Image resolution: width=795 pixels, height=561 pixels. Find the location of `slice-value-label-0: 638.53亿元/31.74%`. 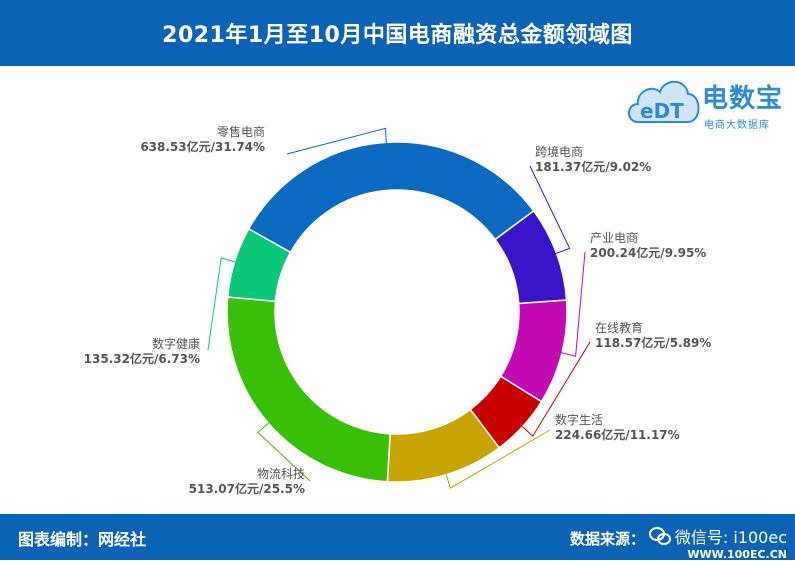

slice-value-label-0: 638.53亿元/31.74% is located at coordinates (202, 146).